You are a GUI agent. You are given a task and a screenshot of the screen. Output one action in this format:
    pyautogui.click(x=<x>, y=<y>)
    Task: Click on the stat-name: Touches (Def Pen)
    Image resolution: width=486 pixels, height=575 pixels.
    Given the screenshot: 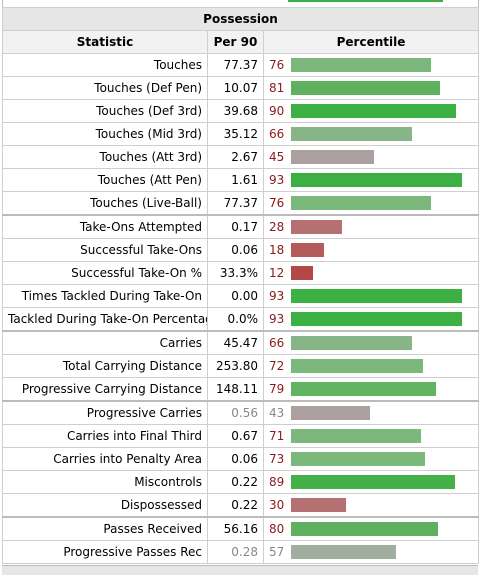 What is the action you would take?
    pyautogui.click(x=105, y=88)
    